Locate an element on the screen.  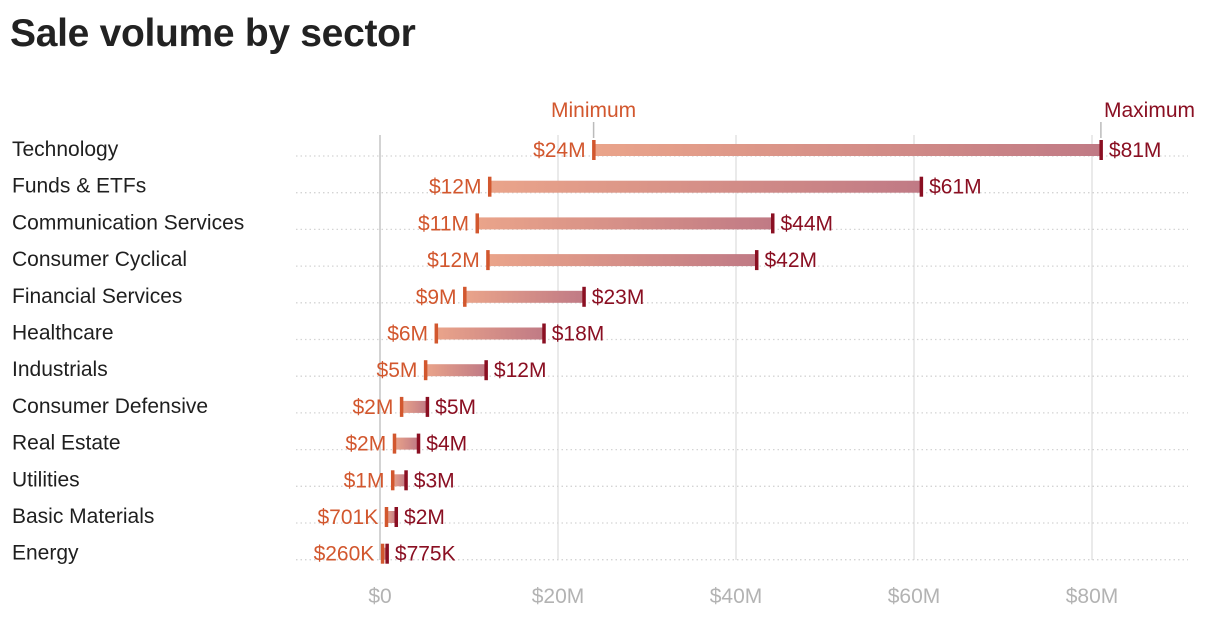
x-tick-label: $20M is located at coordinates (558, 596).